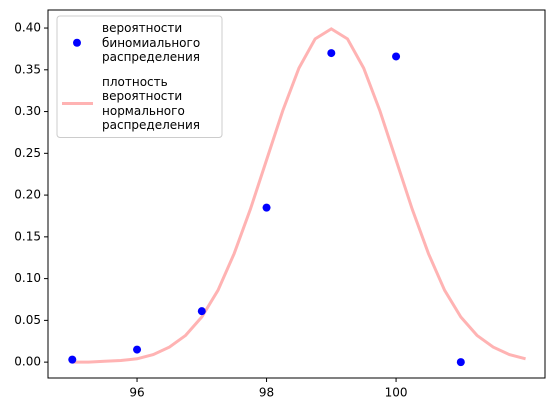  What do you see at coordinates (27, 195) in the screenshot?
I see `y-tick-label: 0.20` at bounding box center [27, 195].